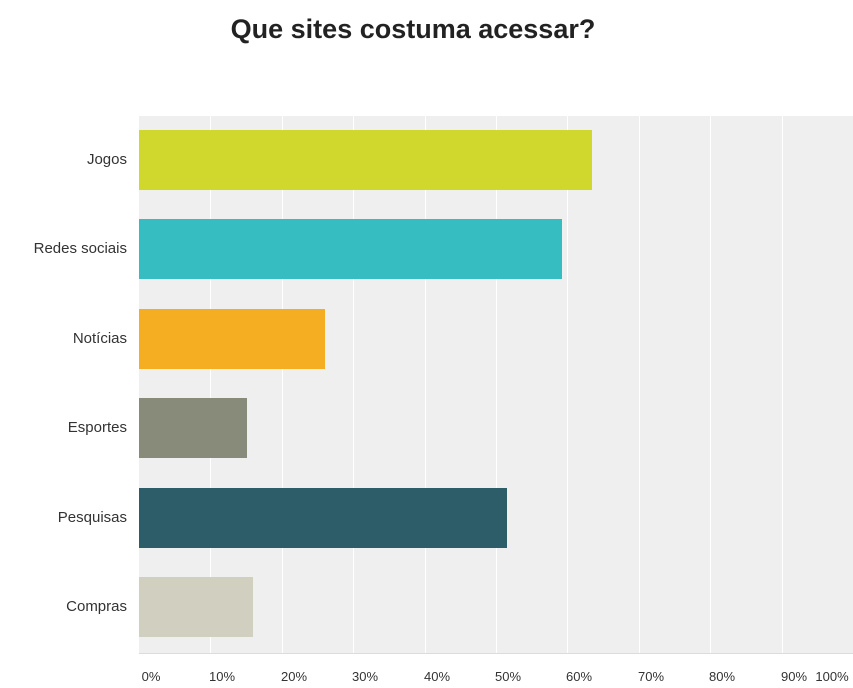 The width and height of the screenshot is (853, 688). What do you see at coordinates (97, 427) in the screenshot?
I see `category-label: Esportes` at bounding box center [97, 427].